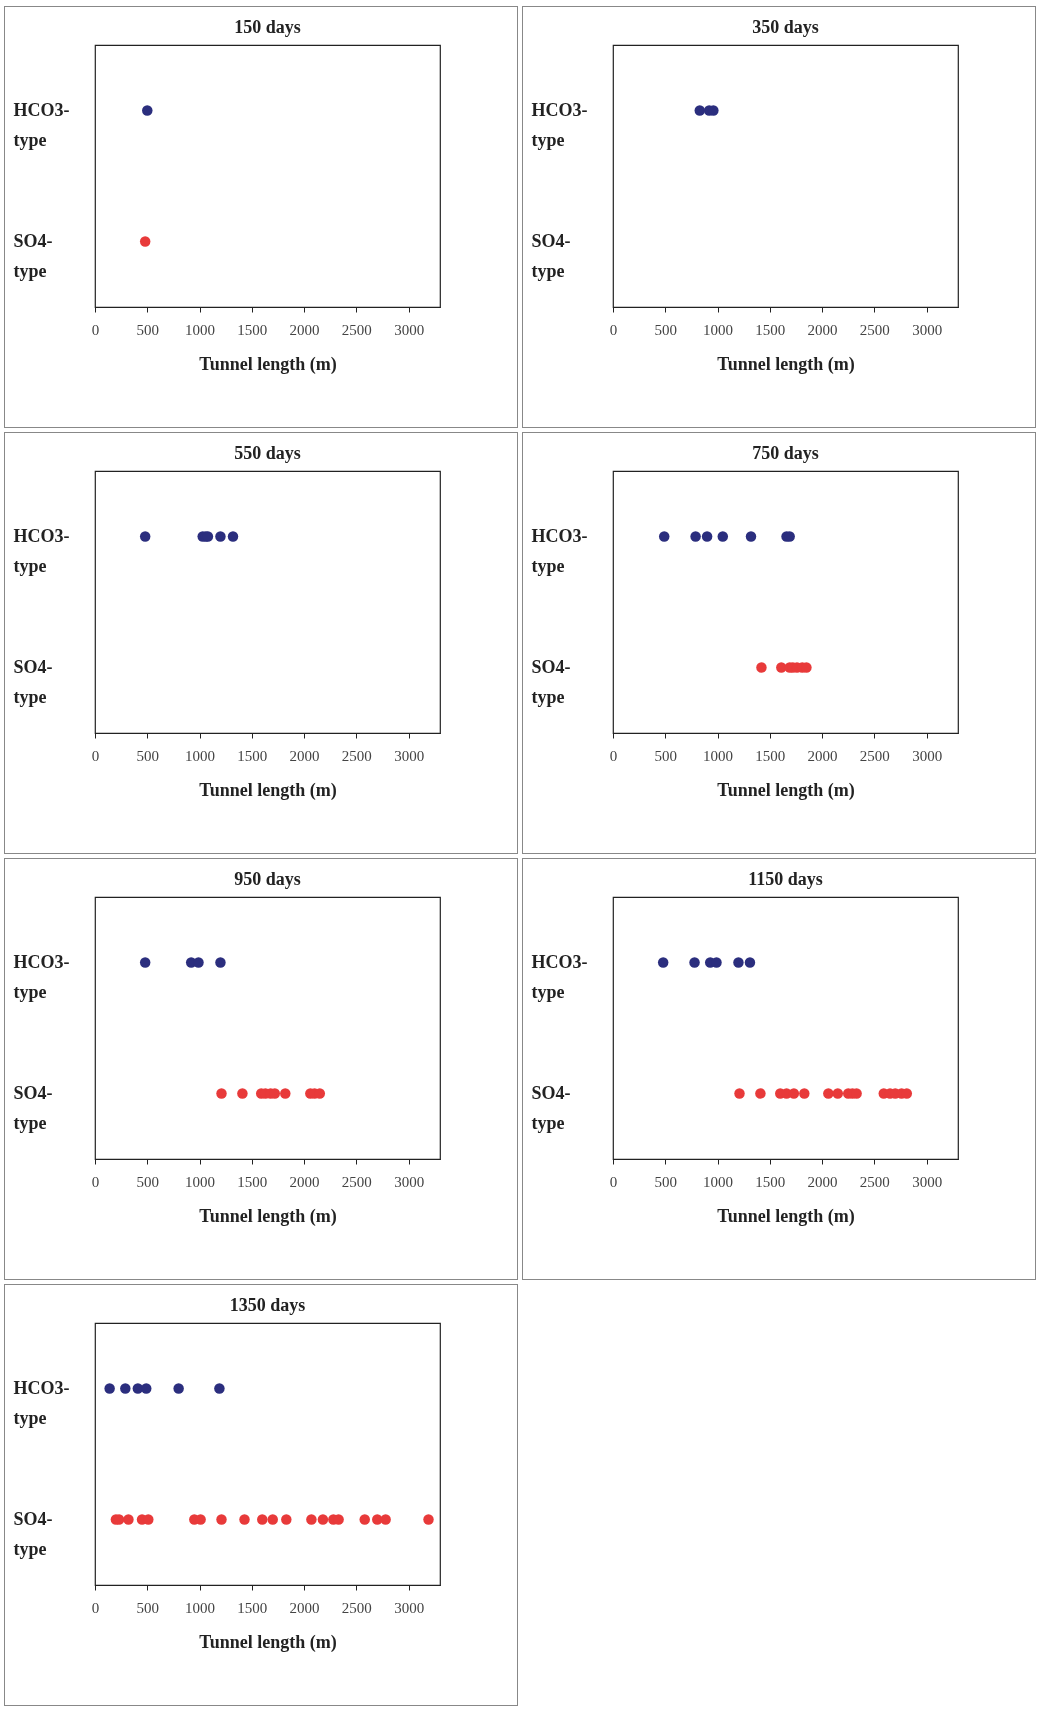 The height and width of the screenshot is (1725, 1039). Describe the element at coordinates (267, 27) in the screenshot. I see `chart-title: 150 days` at that location.